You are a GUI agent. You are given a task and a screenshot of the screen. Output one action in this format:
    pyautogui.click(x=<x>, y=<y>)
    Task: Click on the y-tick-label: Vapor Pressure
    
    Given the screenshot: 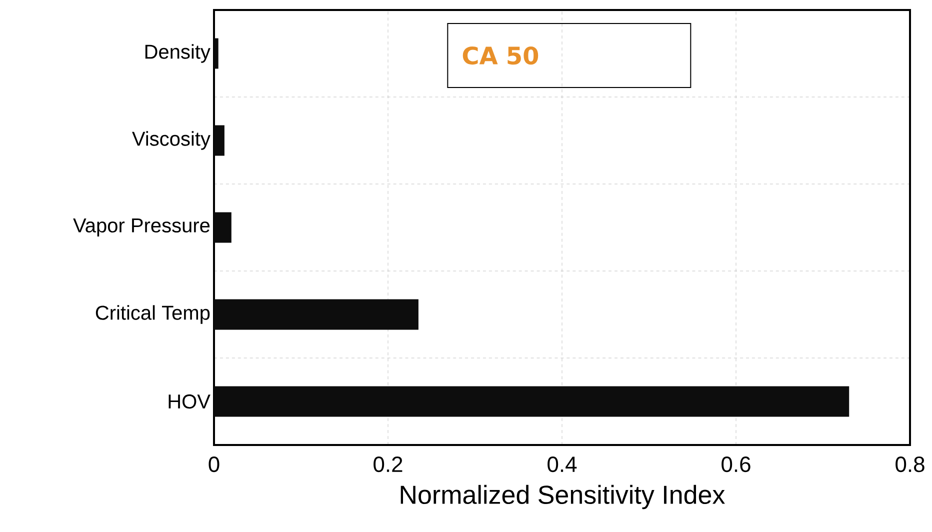 What is the action you would take?
    pyautogui.click(x=141, y=227)
    